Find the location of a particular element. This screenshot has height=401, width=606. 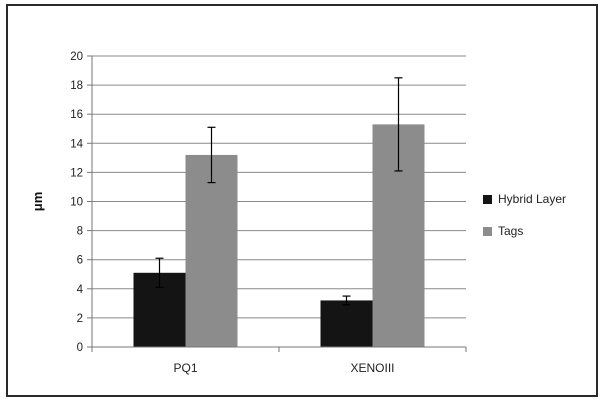

y-tick-label: 8 is located at coordinates (80, 232).